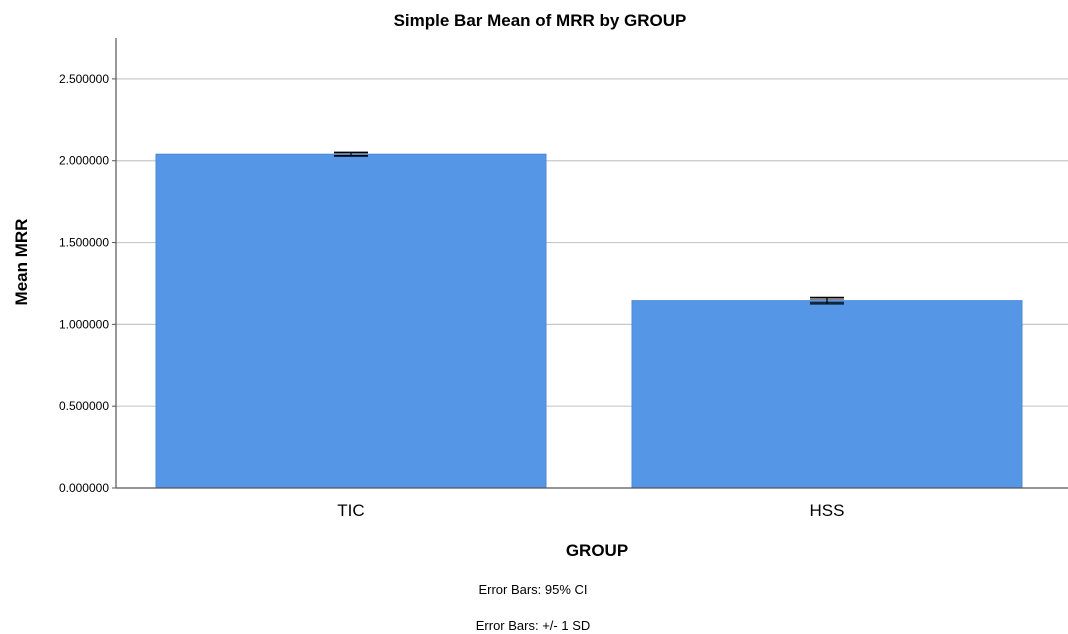 The height and width of the screenshot is (634, 1068). I want to click on y-tick-label: 1.500000, so click(84, 243).